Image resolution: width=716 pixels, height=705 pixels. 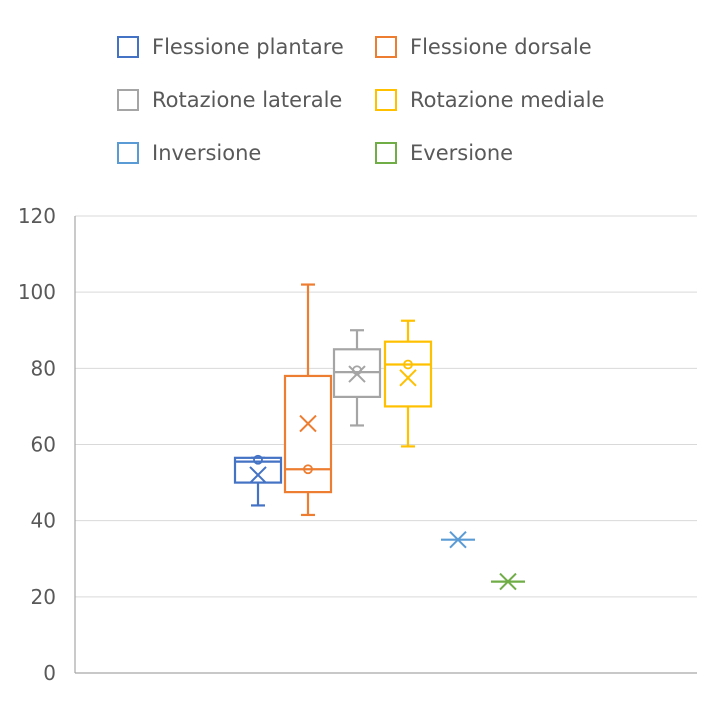 I want to click on y-tick-label: 120, so click(x=37, y=216).